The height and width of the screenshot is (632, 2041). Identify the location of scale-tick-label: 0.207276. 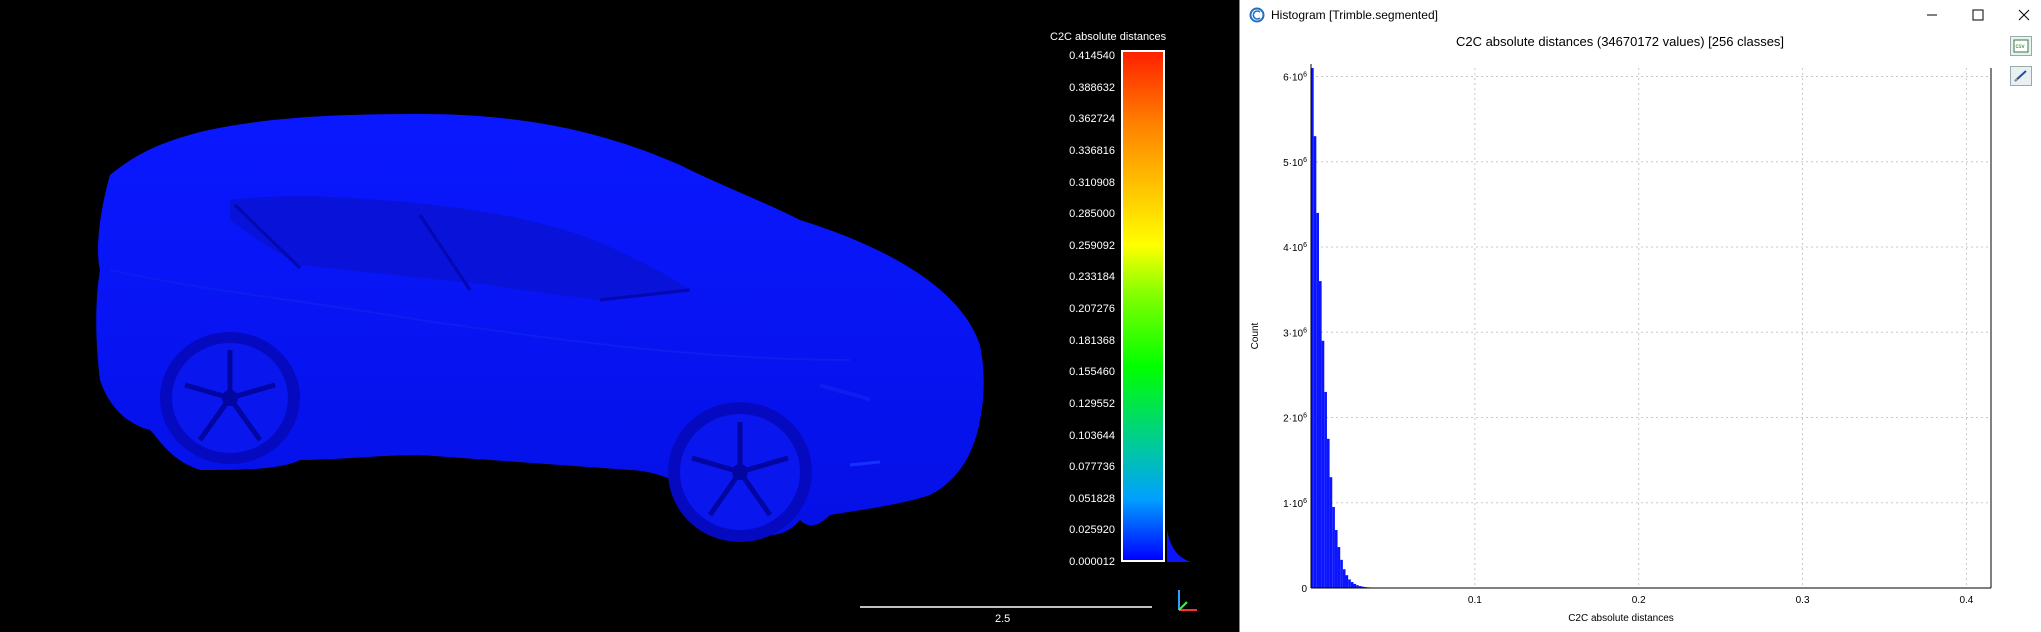
(1092, 309).